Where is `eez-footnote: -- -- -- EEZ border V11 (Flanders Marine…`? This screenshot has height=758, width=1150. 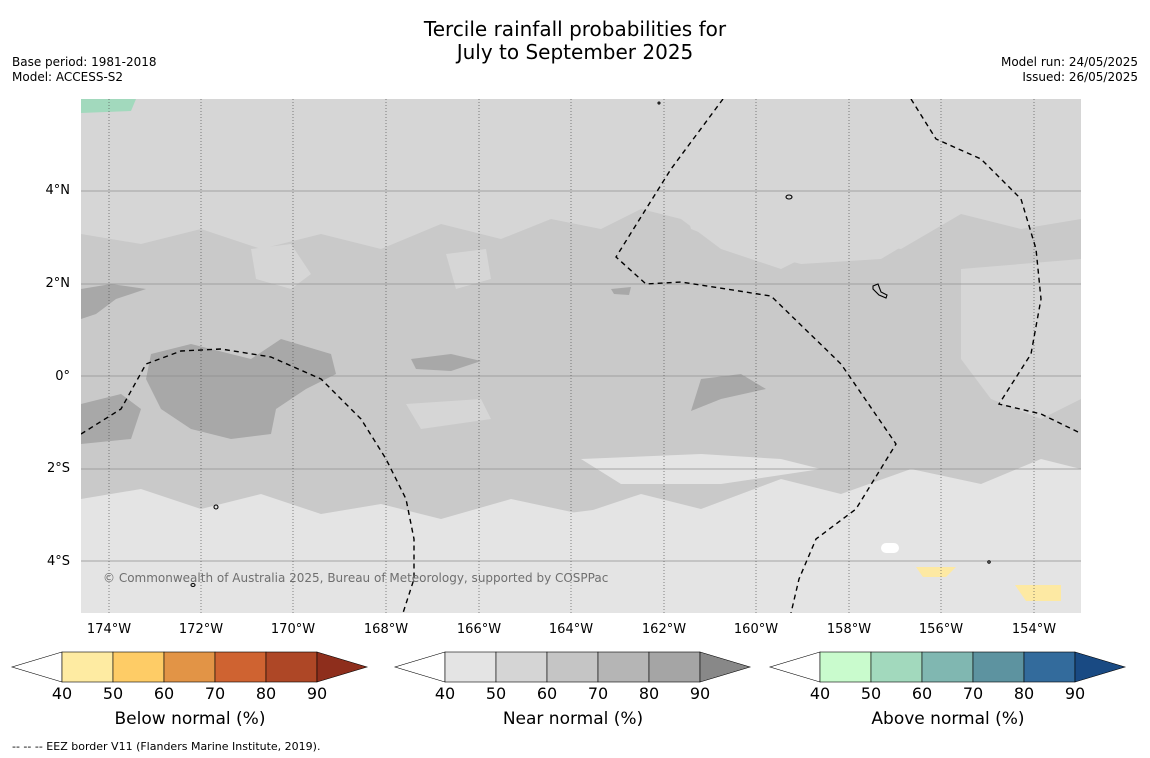
eez-footnote: -- -- -- EEZ border V11 (Flanders Marine… is located at coordinates (166, 746).